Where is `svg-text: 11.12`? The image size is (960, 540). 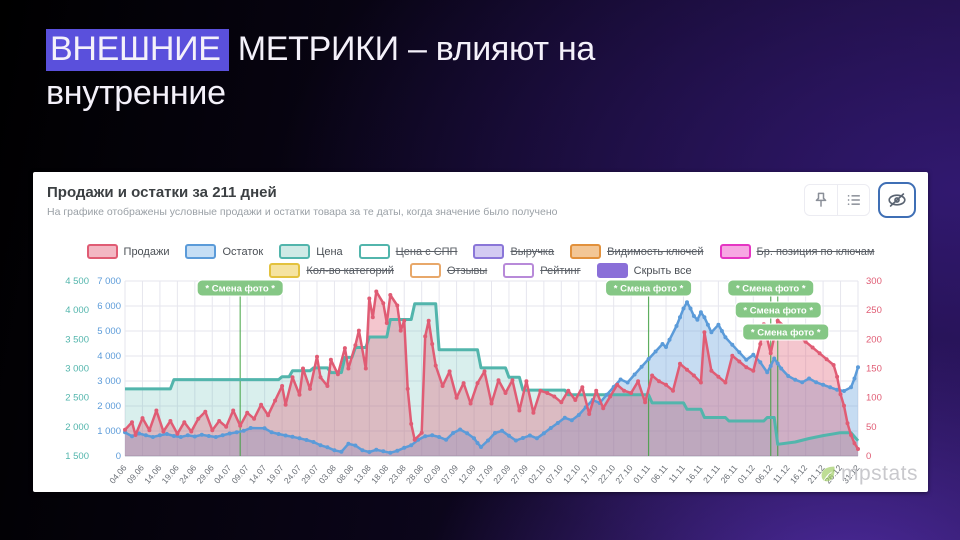
svg-text: 11.12 is located at coordinates (781, 474).